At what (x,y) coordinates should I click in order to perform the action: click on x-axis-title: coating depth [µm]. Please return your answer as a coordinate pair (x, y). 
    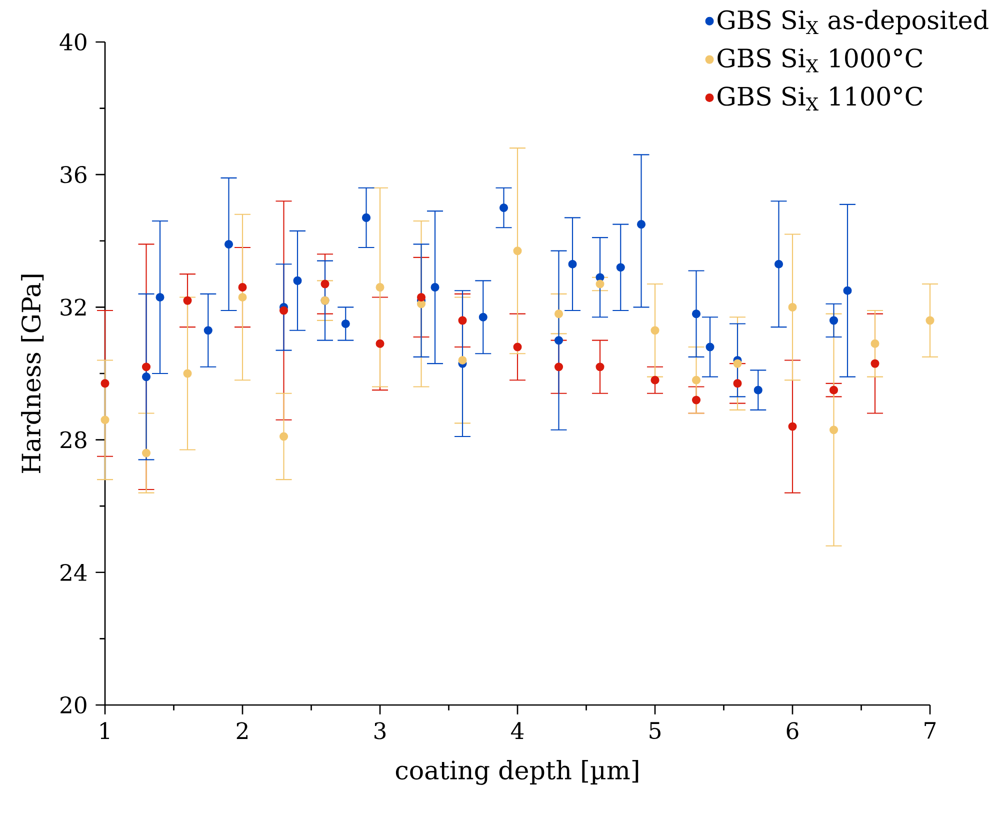
    Looking at the image, I should click on (517, 772).